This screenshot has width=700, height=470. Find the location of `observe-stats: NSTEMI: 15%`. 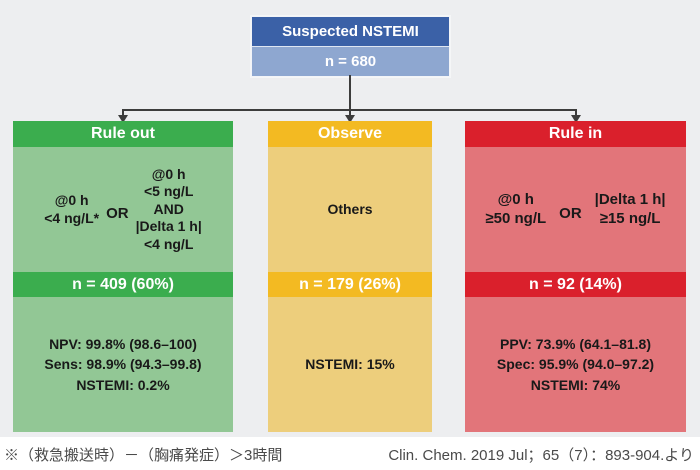

observe-stats: NSTEMI: 15% is located at coordinates (350, 364).